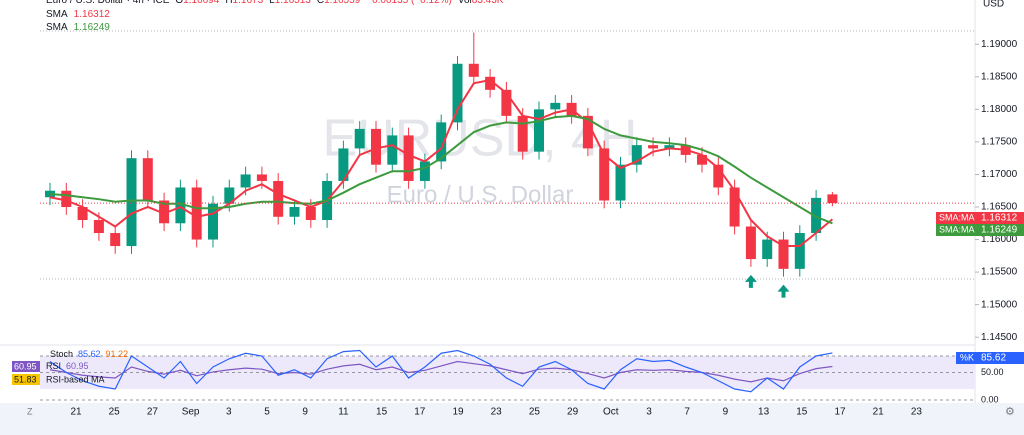 The height and width of the screenshot is (435, 1024). I want to click on ohlc-value: 1.1673, so click(248, 3).